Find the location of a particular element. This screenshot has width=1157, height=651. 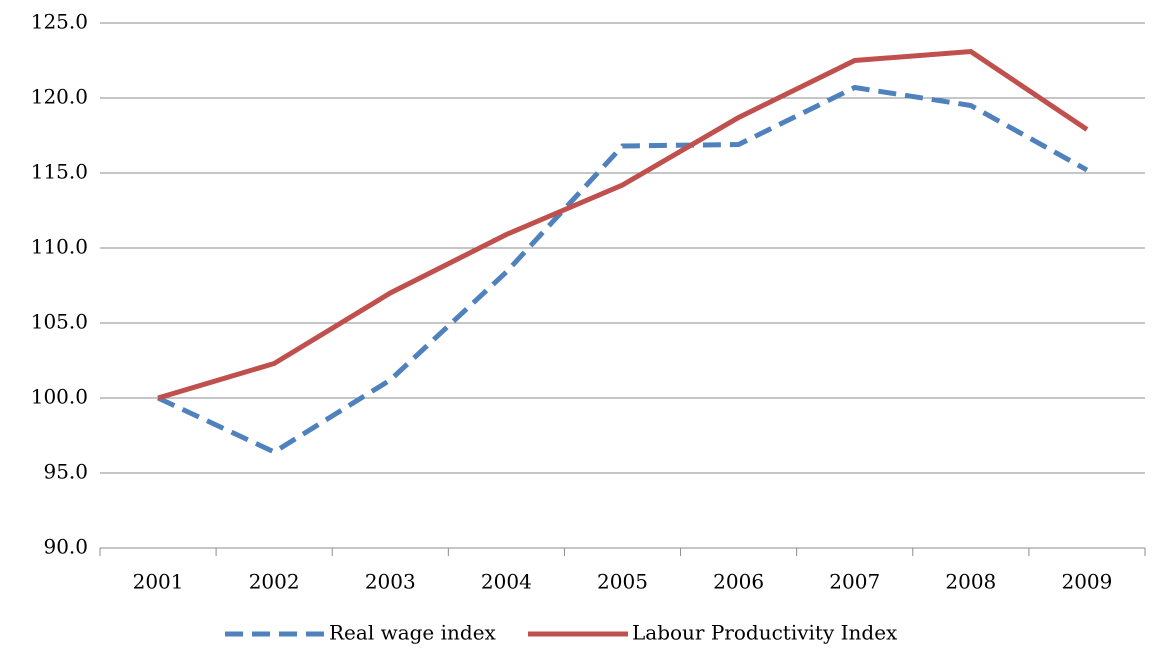

y-tick-label: 125.0 is located at coordinates (59, 22).